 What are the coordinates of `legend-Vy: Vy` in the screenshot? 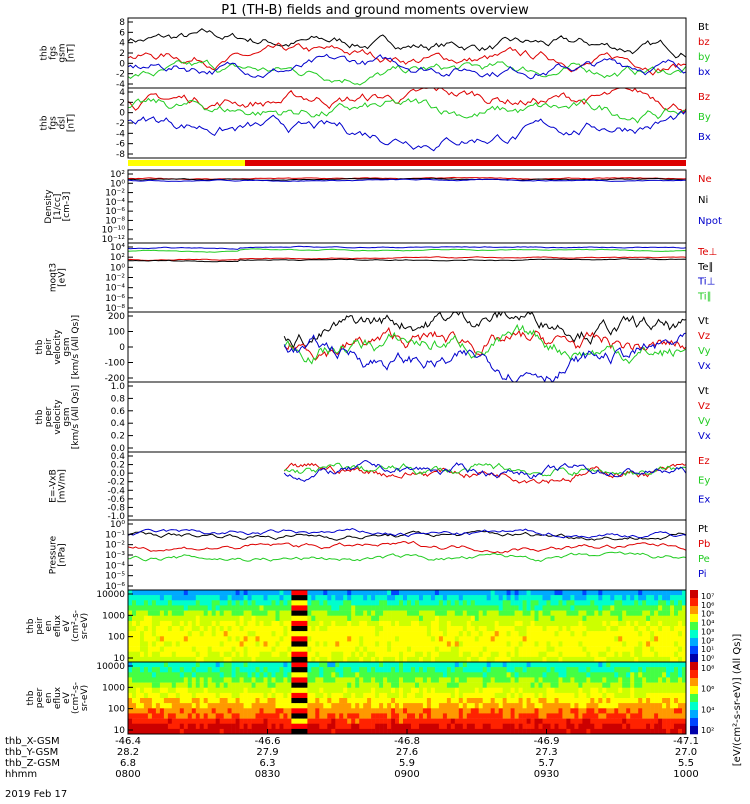 It's located at (704, 351).